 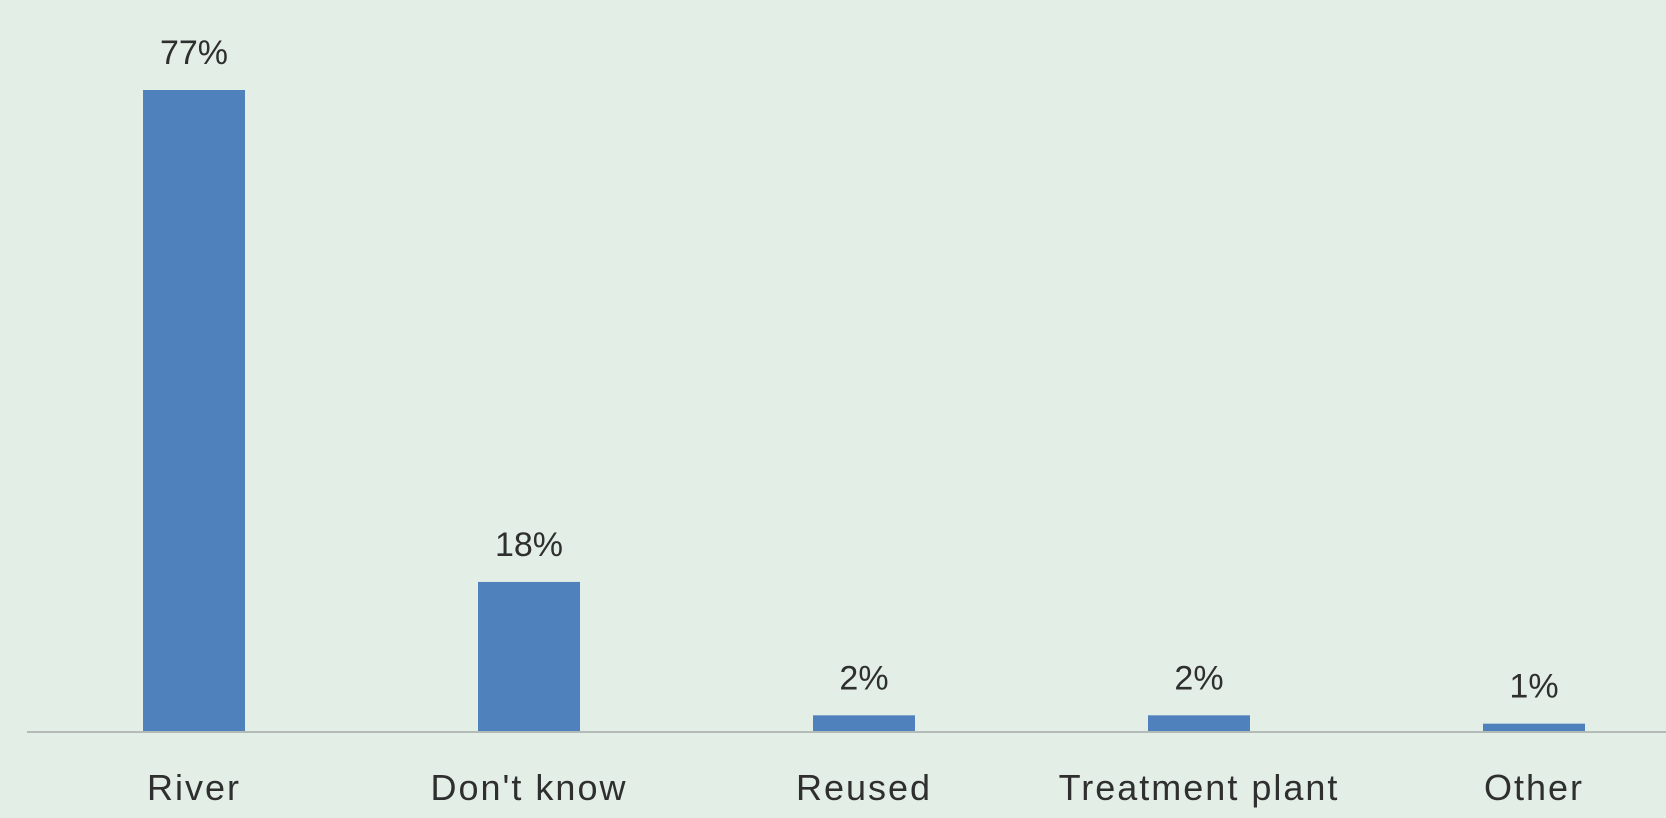 I want to click on data-label-1: 18%, so click(x=529, y=545).